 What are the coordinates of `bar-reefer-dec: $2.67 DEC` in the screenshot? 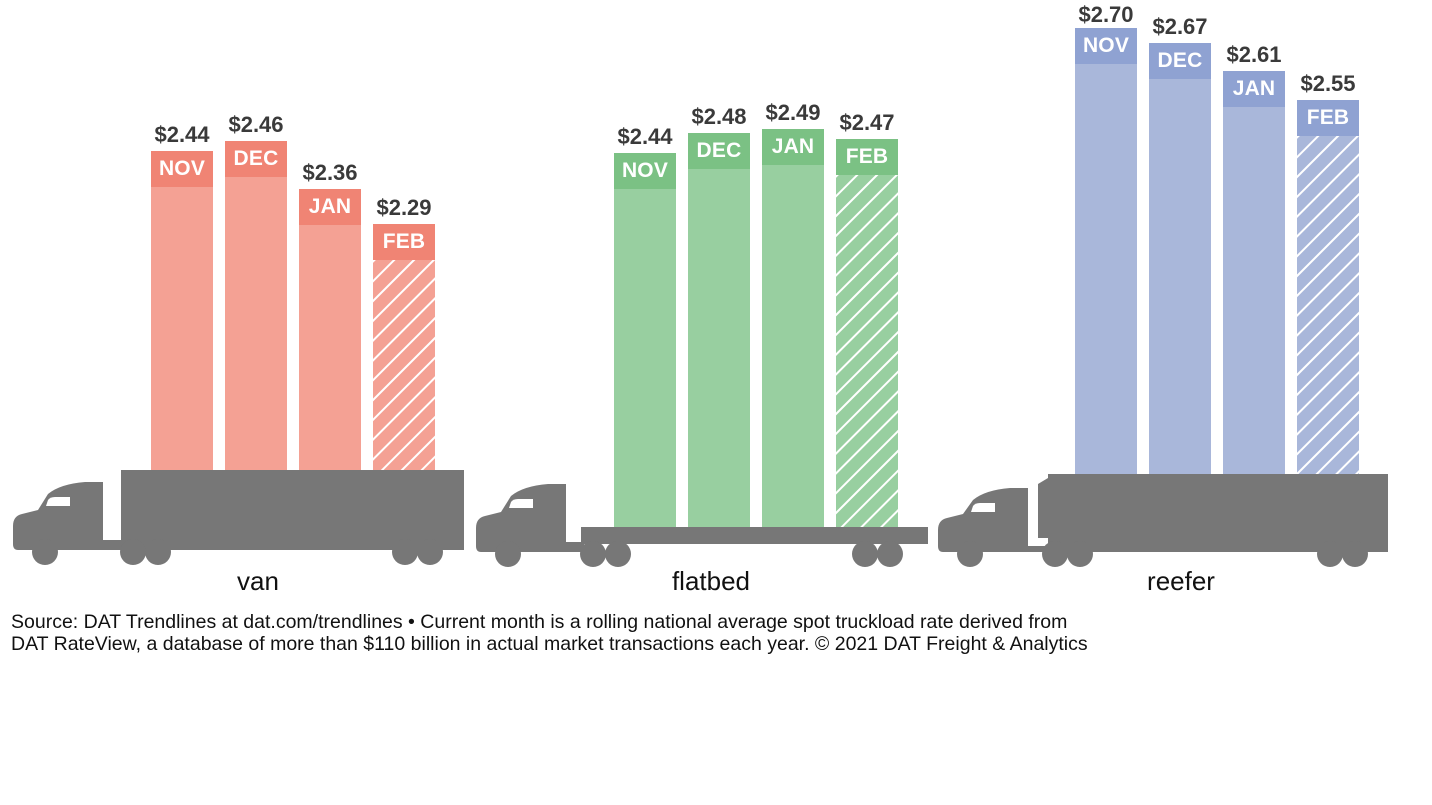 It's located at (1180, 246).